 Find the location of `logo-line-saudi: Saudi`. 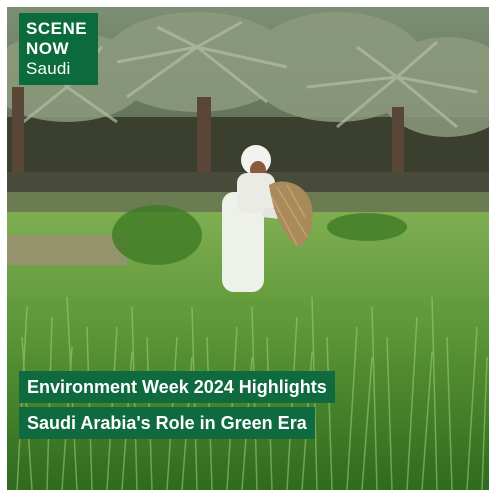

logo-line-saudi: Saudi is located at coordinates (48, 68).